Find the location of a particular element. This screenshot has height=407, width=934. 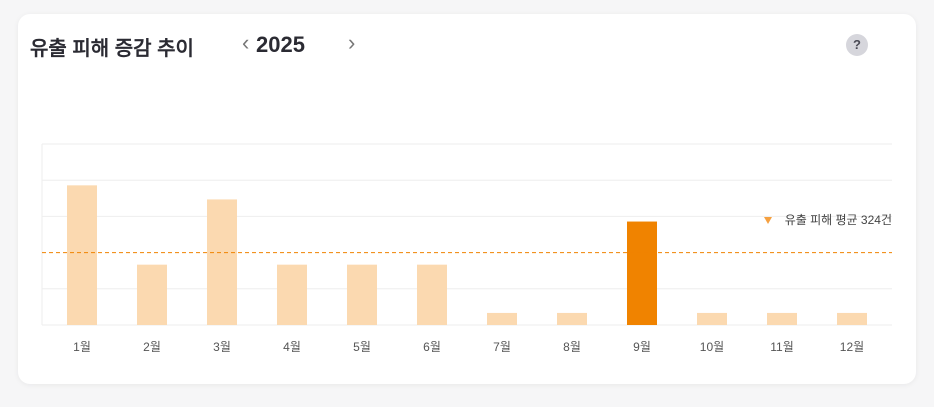

x-tick-label: 8월 is located at coordinates (572, 347).